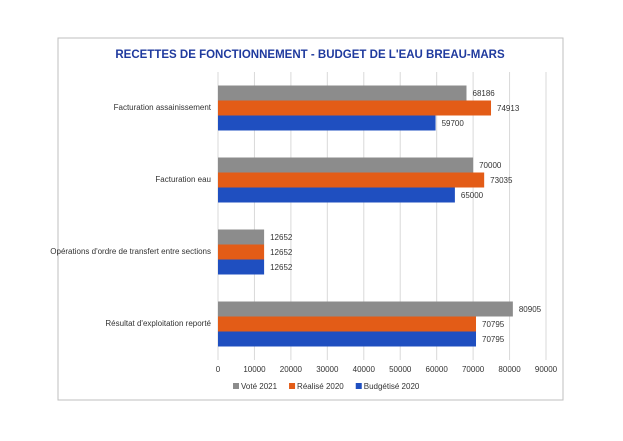  What do you see at coordinates (472, 195) in the screenshot?
I see `value-label: 65000` at bounding box center [472, 195].